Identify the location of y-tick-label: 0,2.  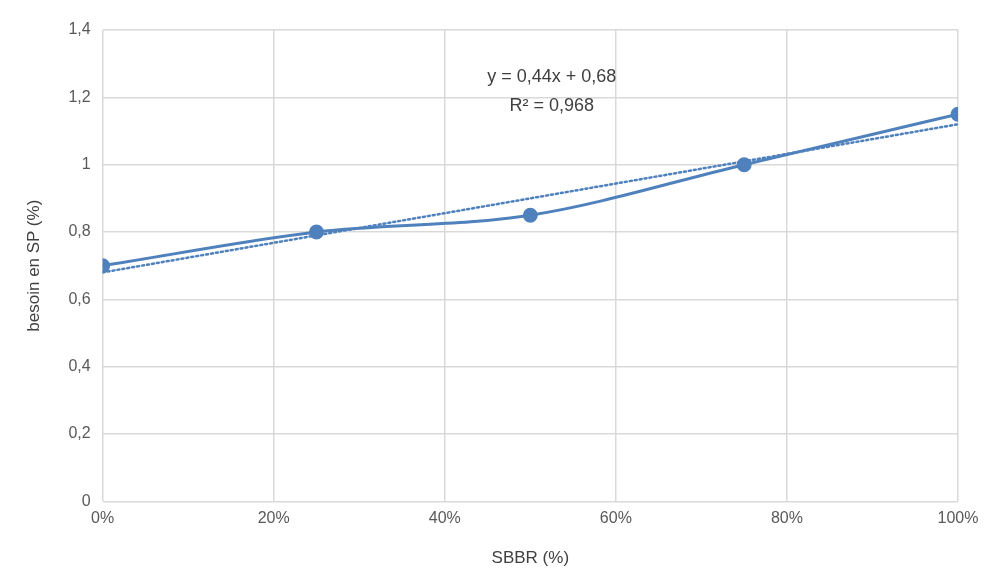
(79, 433).